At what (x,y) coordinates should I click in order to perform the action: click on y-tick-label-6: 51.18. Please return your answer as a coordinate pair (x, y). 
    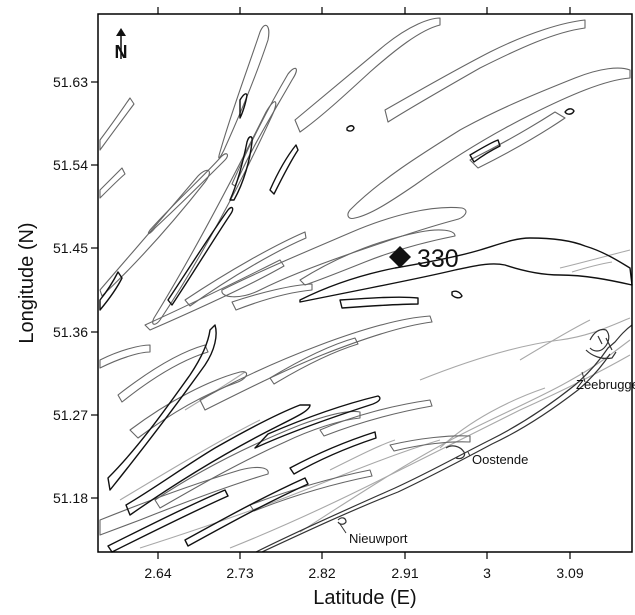
    Looking at the image, I should click on (70, 498).